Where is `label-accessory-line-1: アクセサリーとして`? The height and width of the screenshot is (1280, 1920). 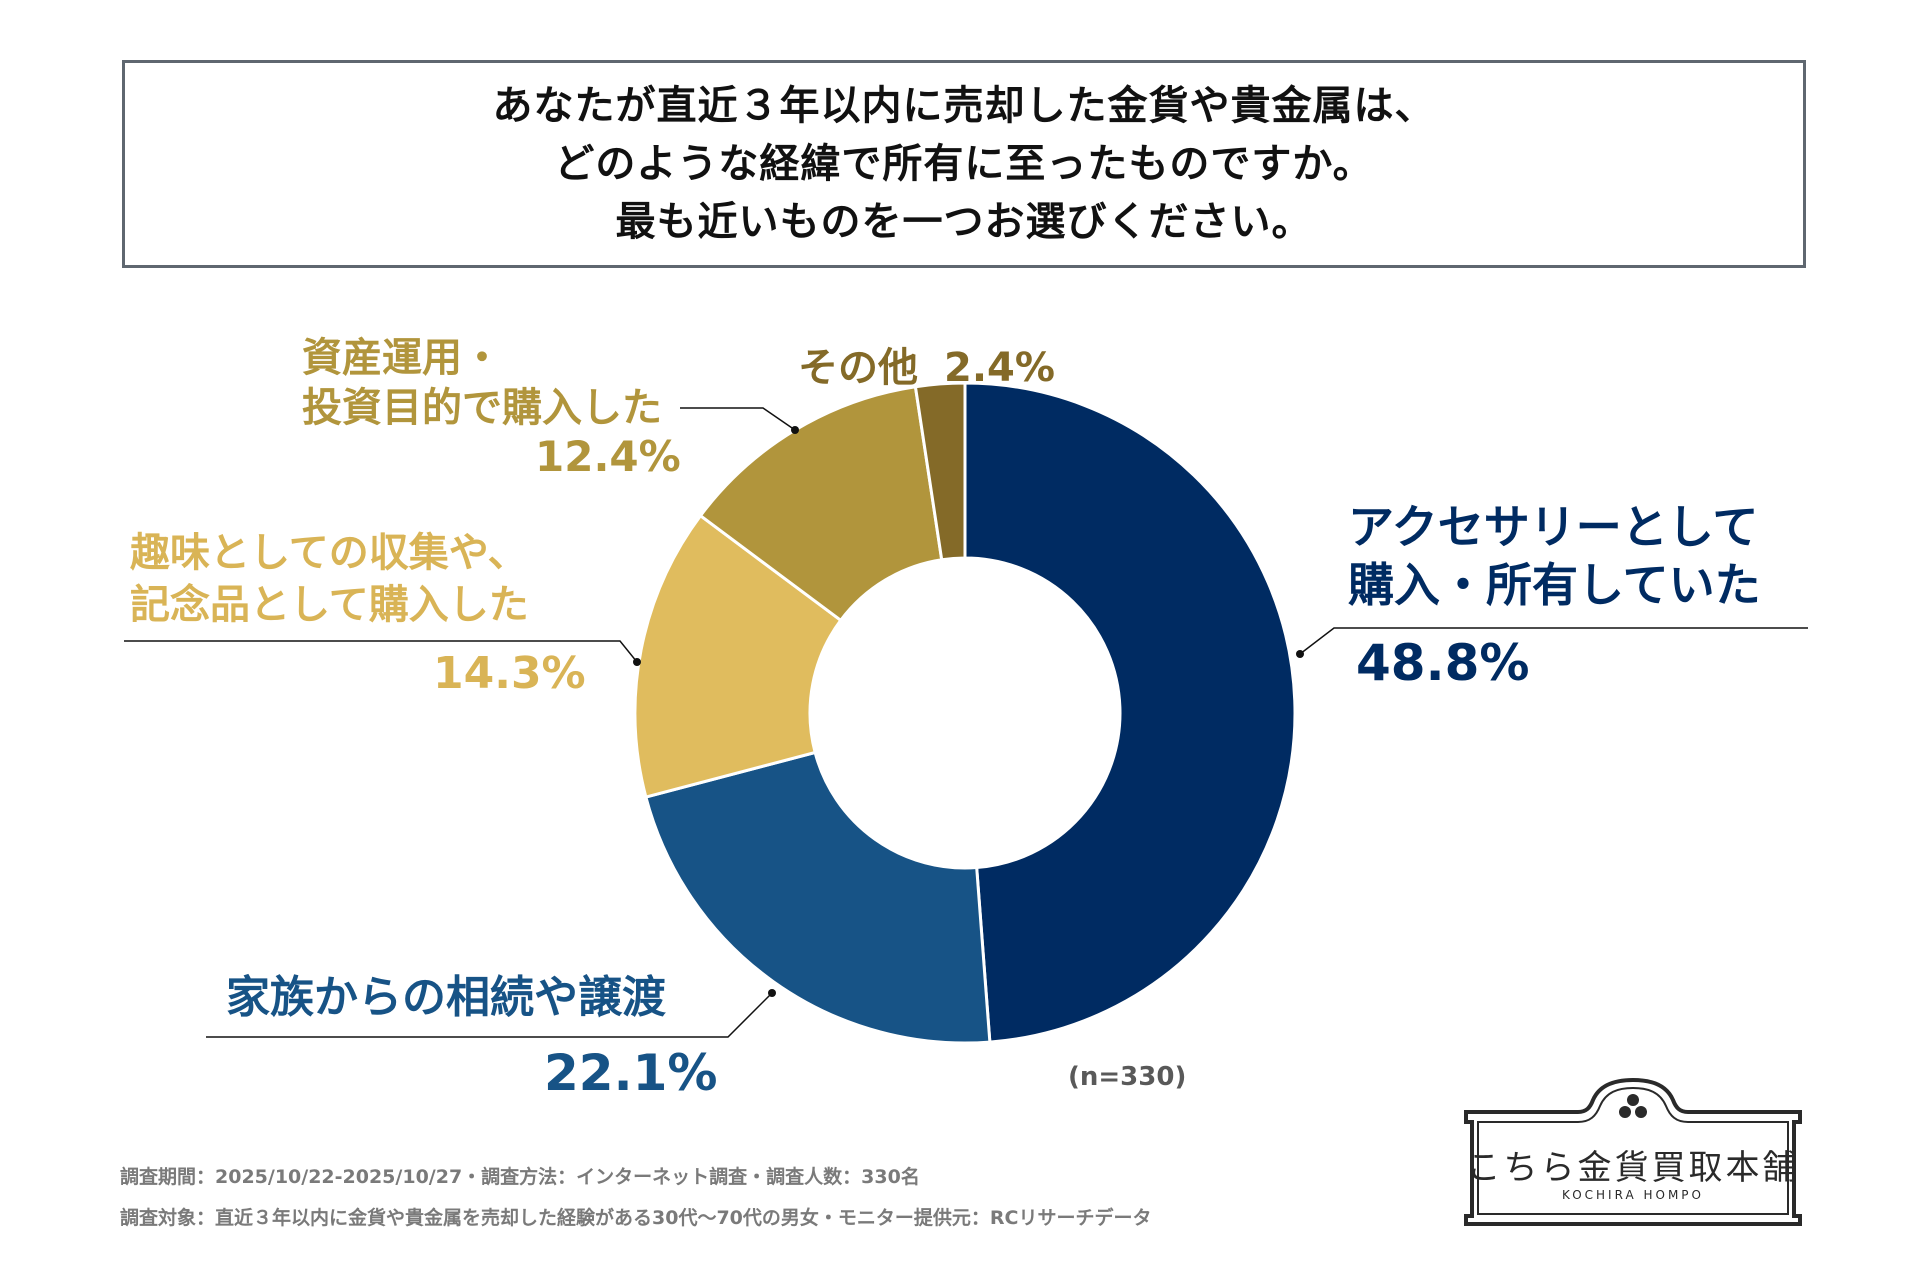
label-accessory-line-1: アクセサリーとして is located at coordinates (1553, 527).